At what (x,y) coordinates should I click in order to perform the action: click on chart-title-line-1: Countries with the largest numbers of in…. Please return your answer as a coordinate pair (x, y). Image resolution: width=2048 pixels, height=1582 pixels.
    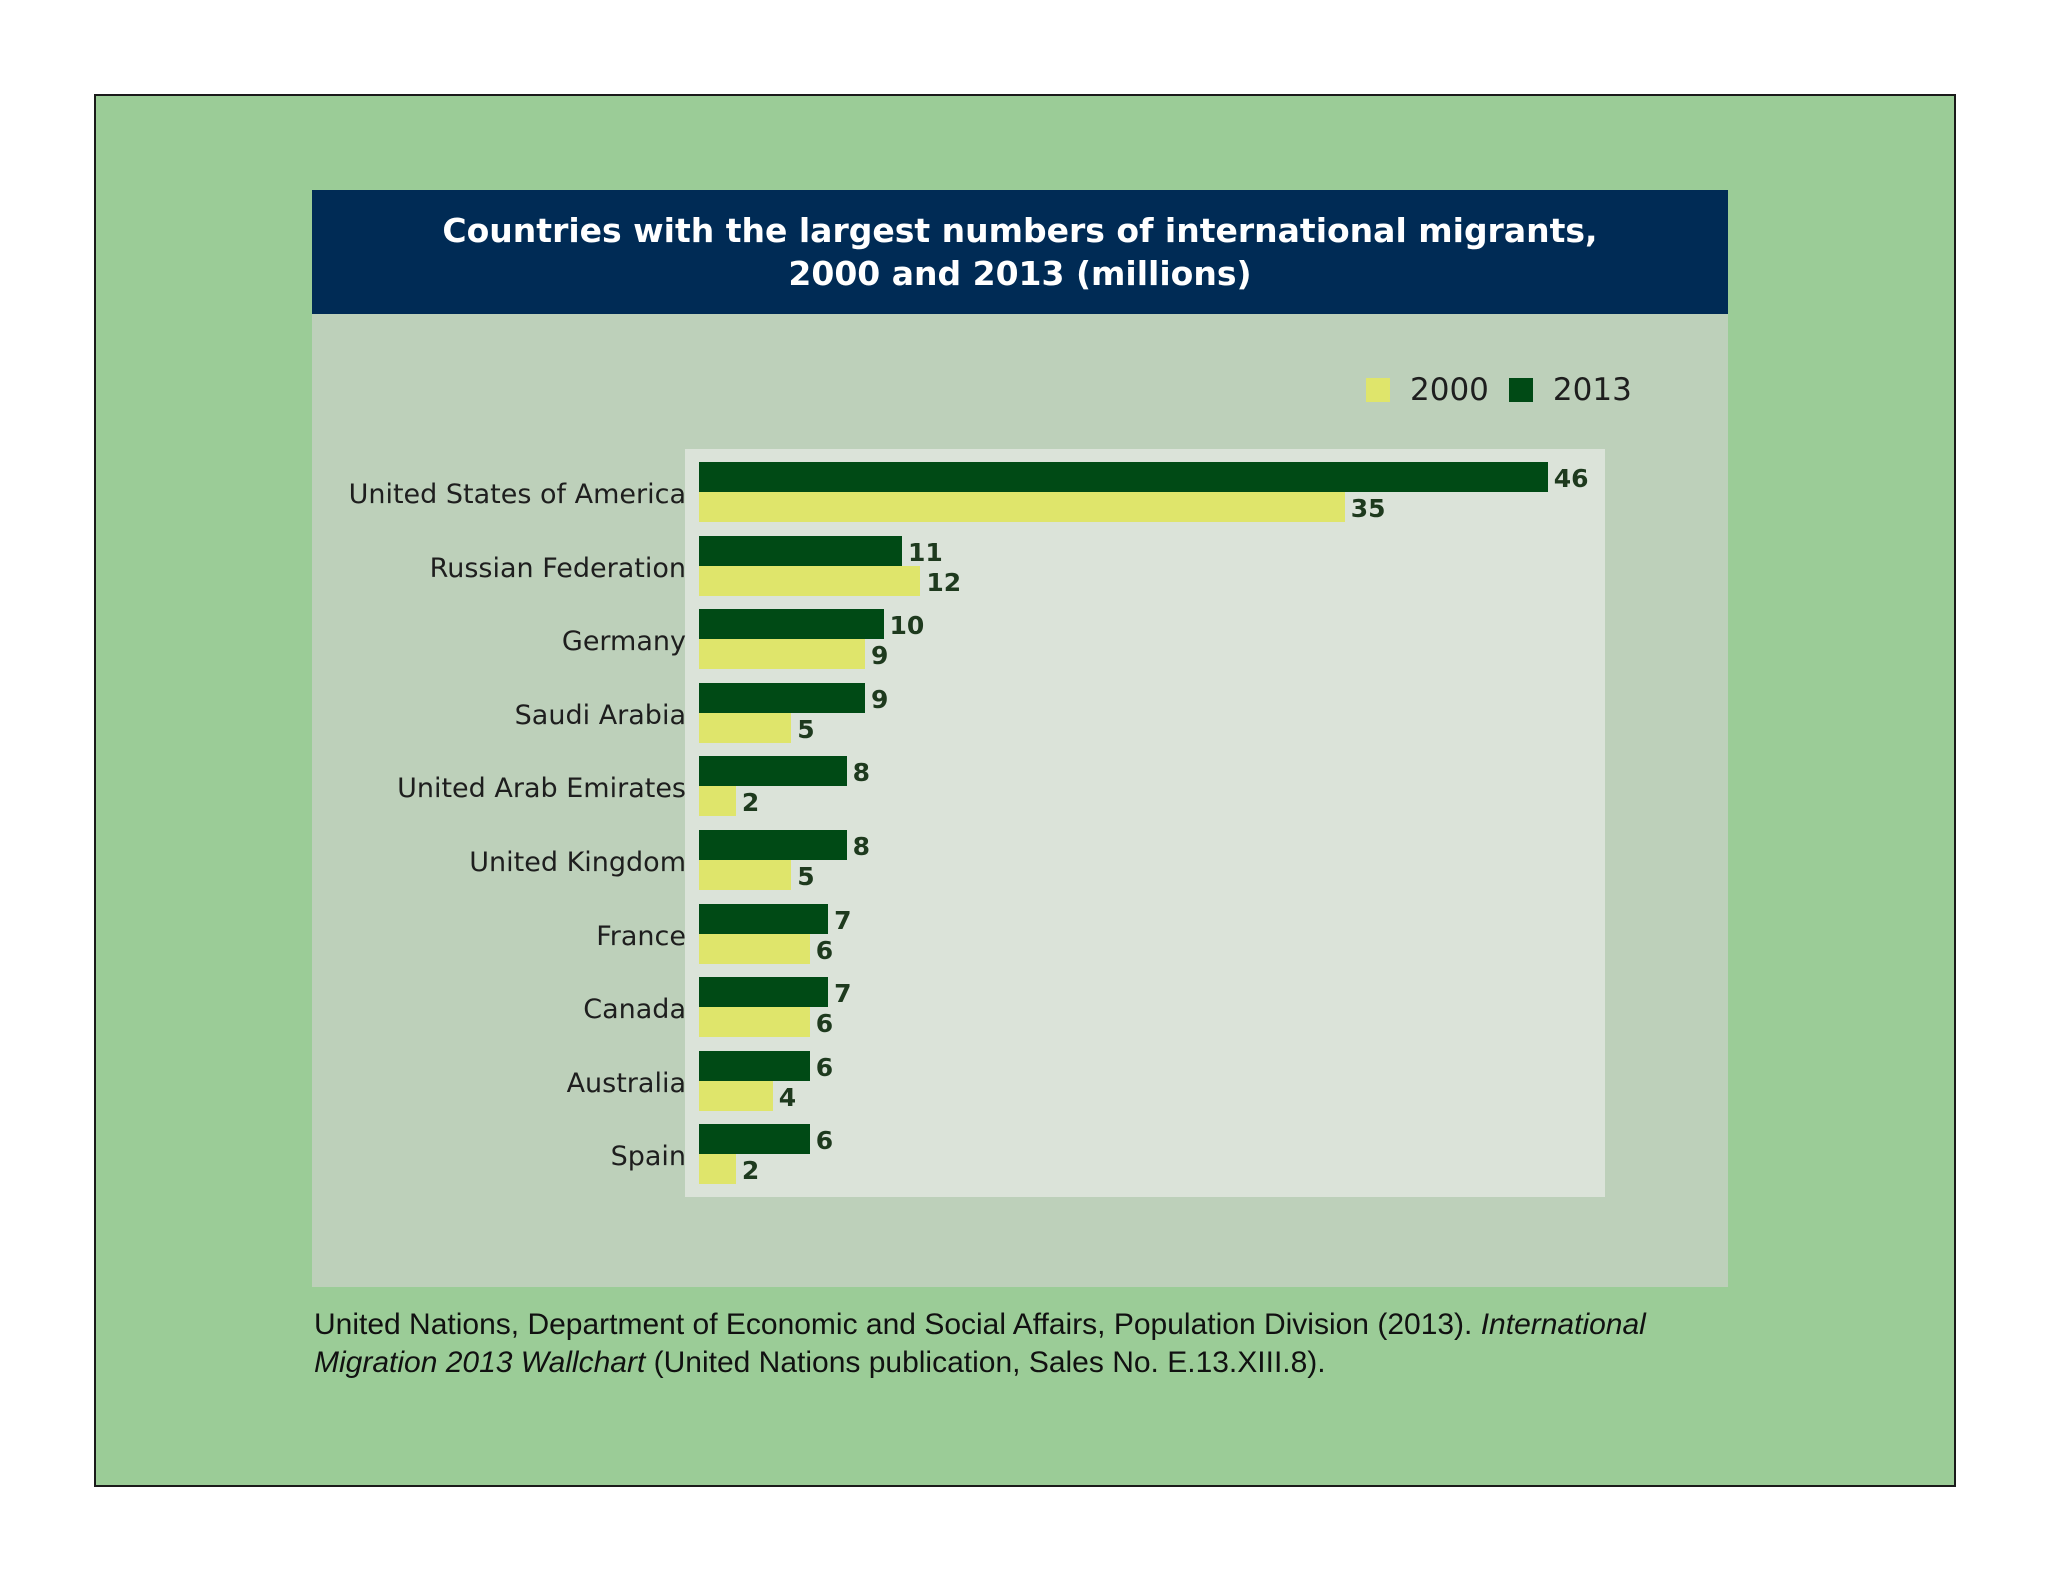
    Looking at the image, I should click on (1020, 230).